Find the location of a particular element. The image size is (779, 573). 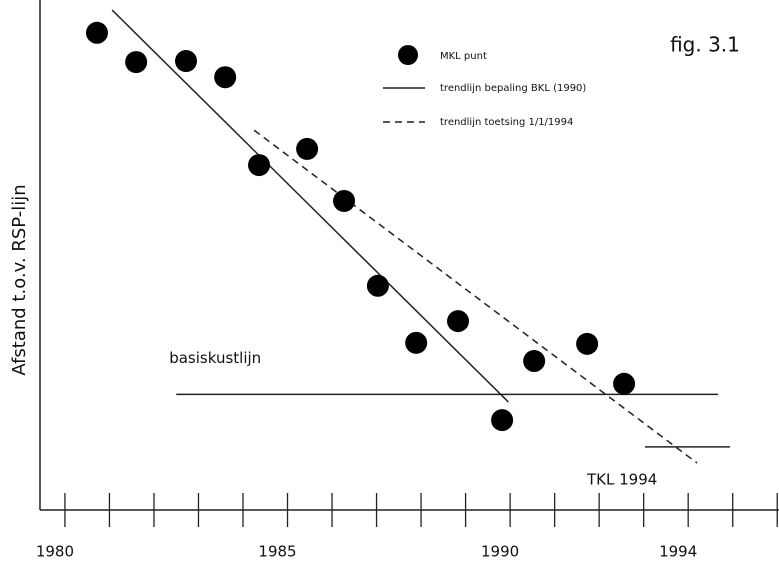

y-axis-label: Afstand t.o.v. RSP-lijn is located at coordinates (19, 279).